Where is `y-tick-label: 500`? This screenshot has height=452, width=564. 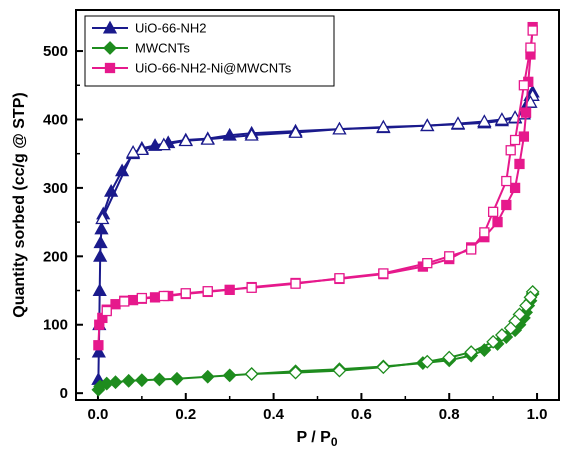
y-tick-label: 500 is located at coordinates (55, 51).